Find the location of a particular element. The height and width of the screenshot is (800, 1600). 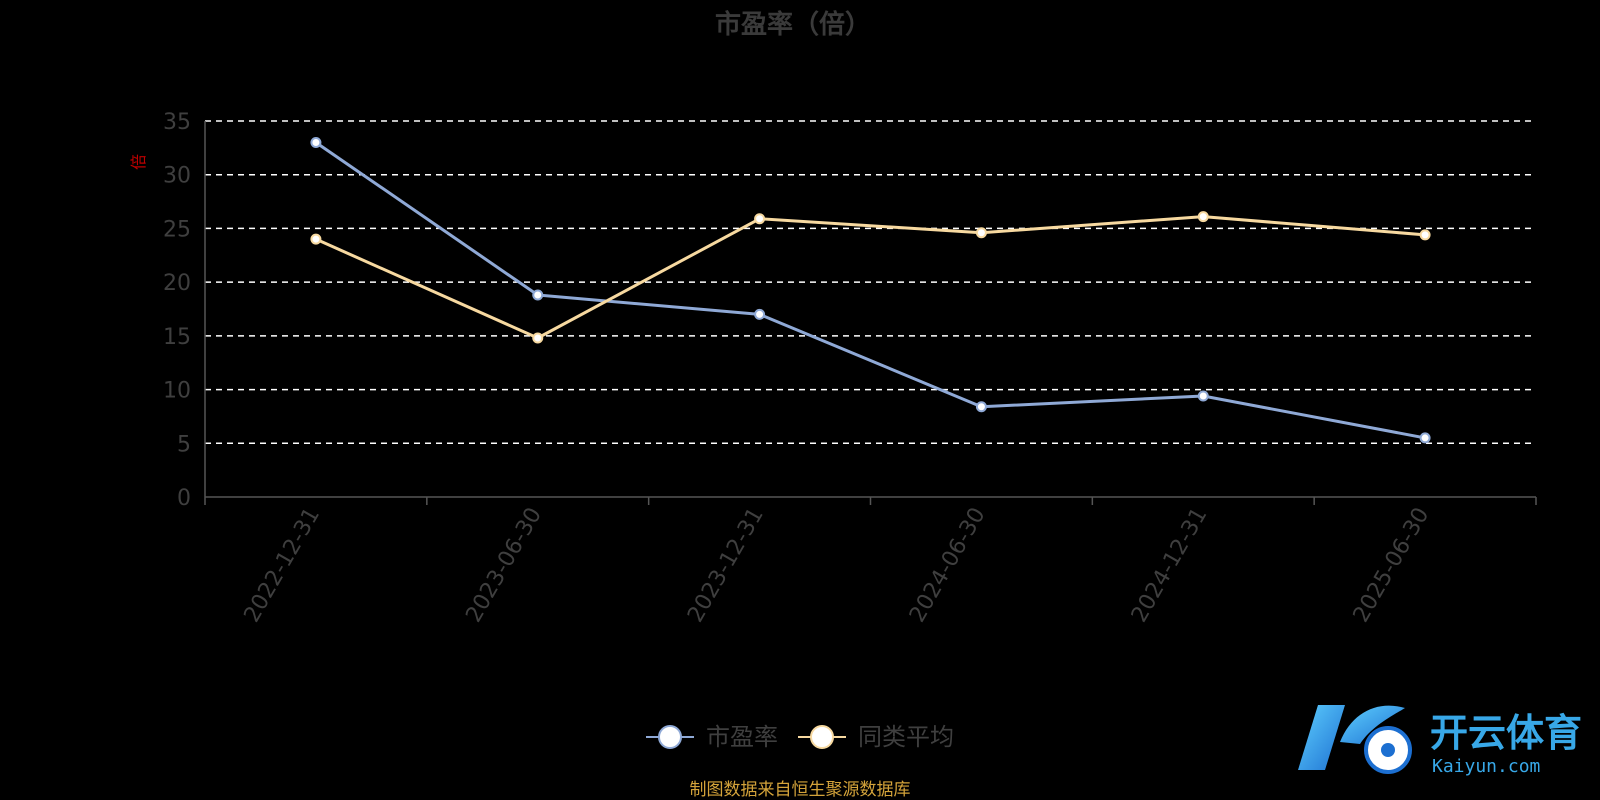

y-tick-label: 30 is located at coordinates (177, 176).